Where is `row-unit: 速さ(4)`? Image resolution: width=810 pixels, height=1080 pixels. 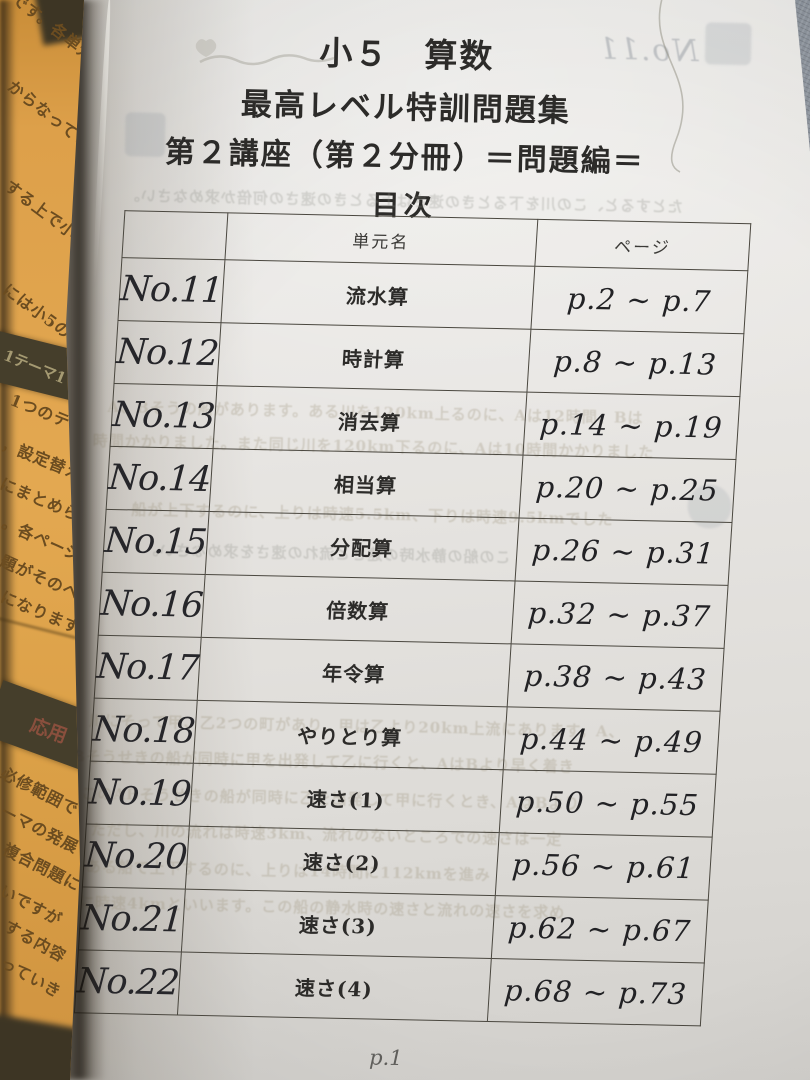 row-unit: 速さ(4) is located at coordinates (334, 987).